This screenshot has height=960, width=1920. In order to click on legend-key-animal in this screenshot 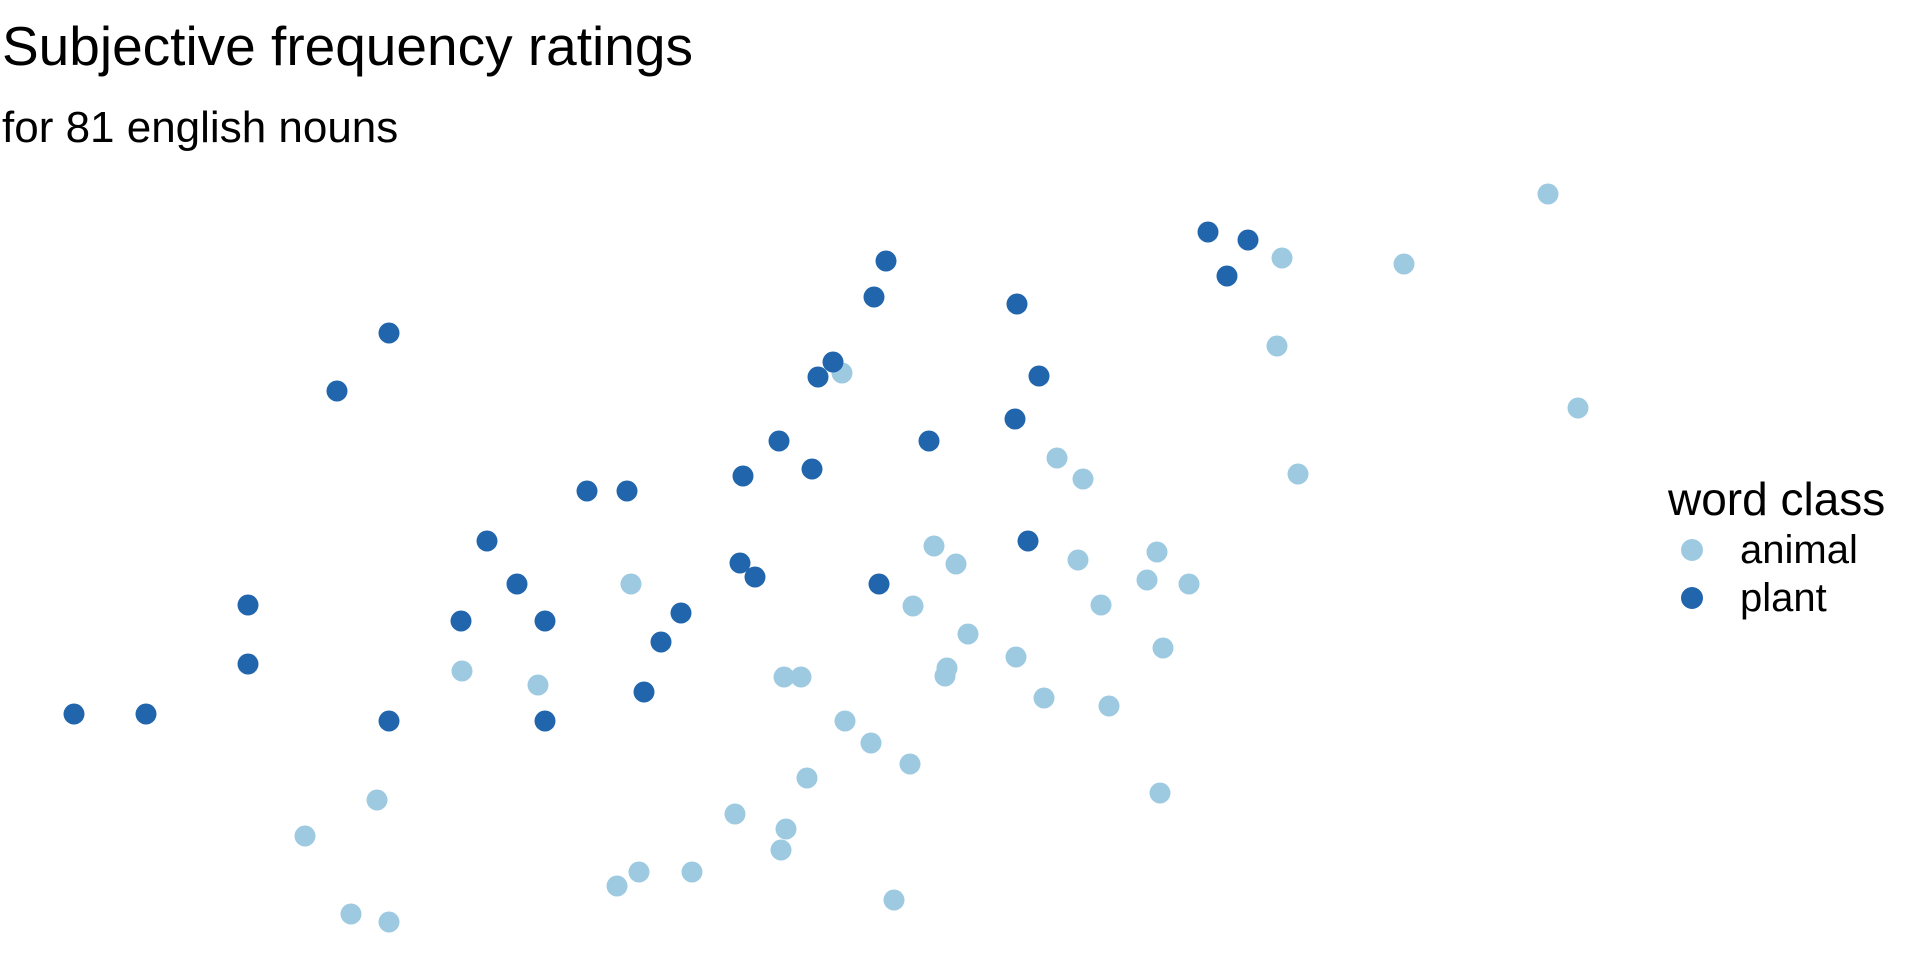, I will do `click(1692, 549)`.